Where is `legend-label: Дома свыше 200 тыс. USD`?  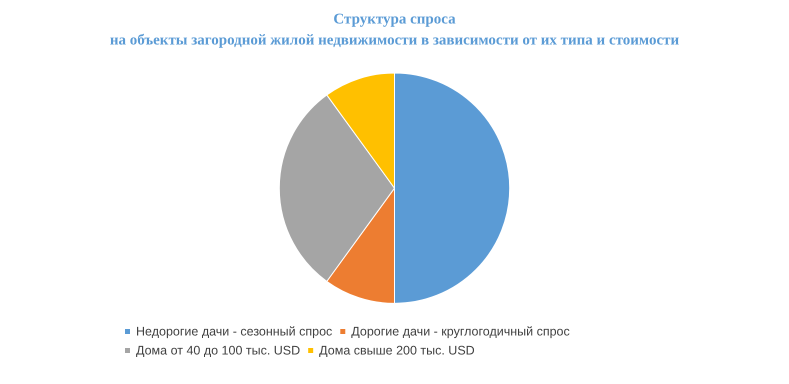 legend-label: Дома свыше 200 тыс. USD is located at coordinates (397, 351).